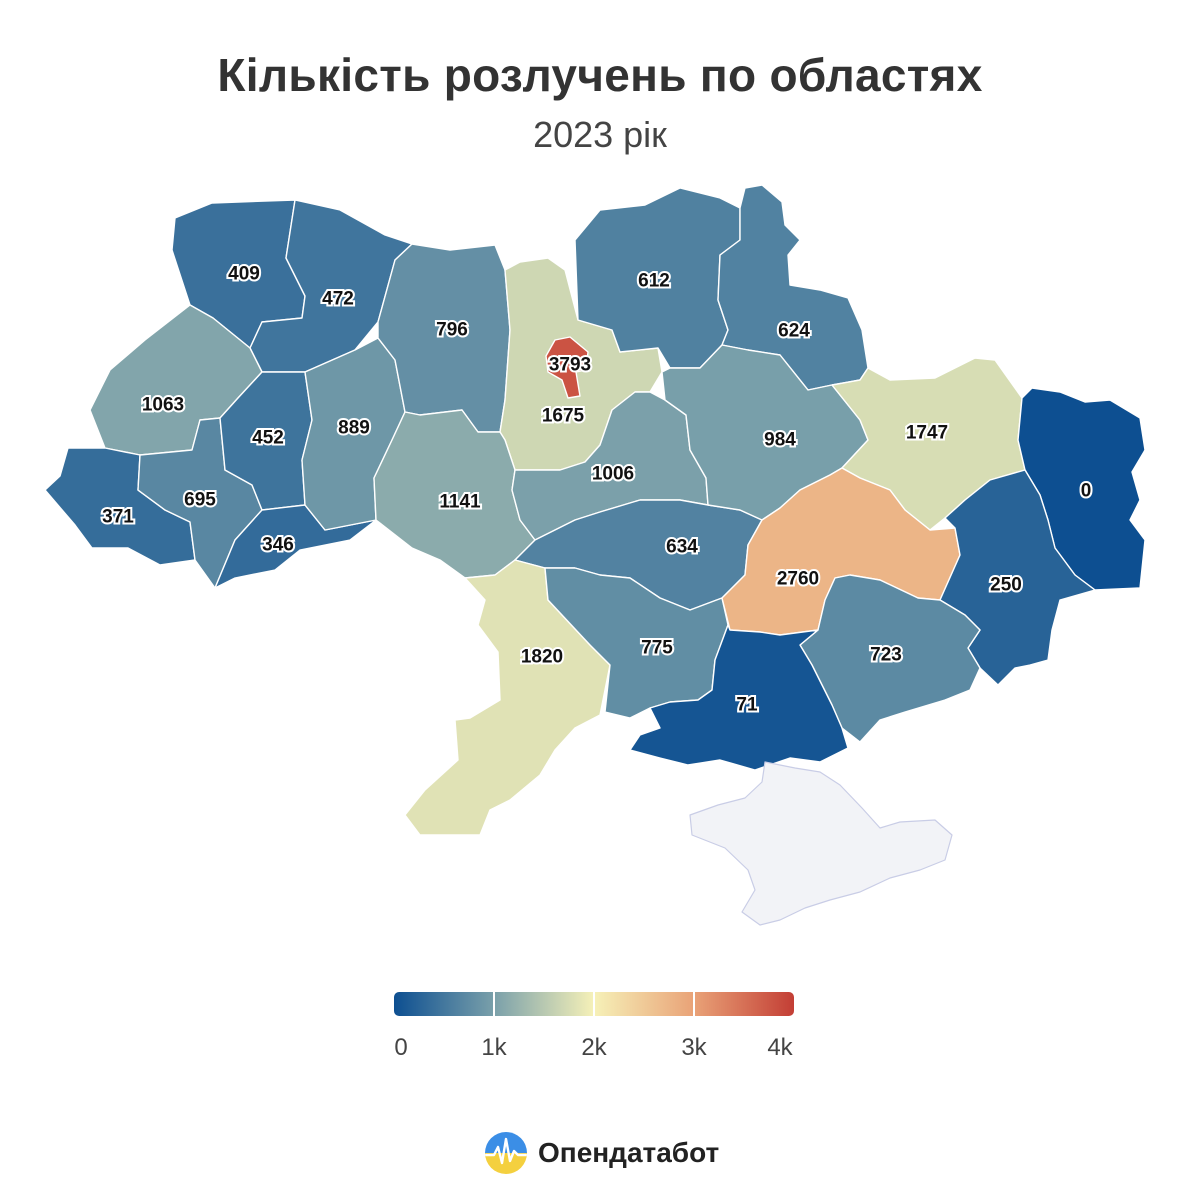  Describe the element at coordinates (278, 545) in the screenshot. I see `label-chernivtsi: 346` at that location.